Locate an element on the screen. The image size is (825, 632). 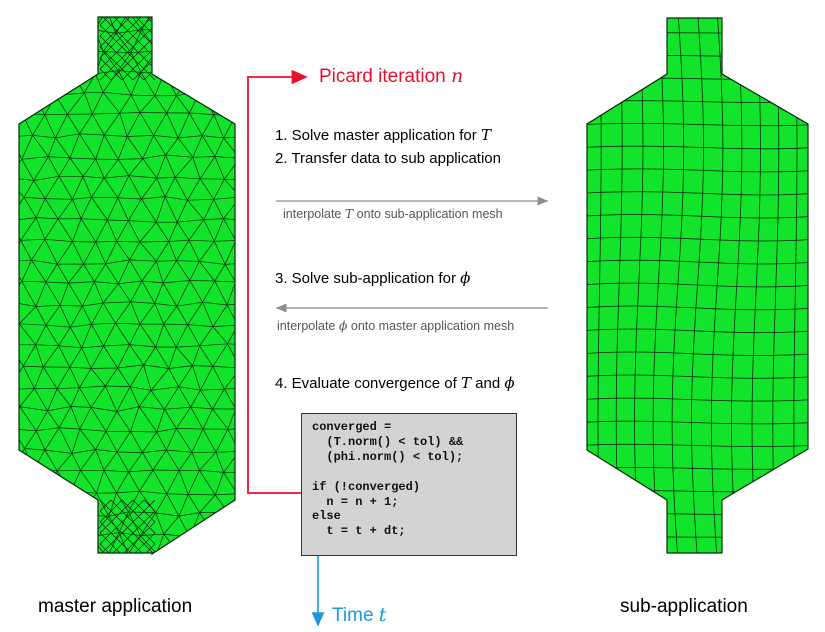
code-line: else is located at coordinates (326, 516).